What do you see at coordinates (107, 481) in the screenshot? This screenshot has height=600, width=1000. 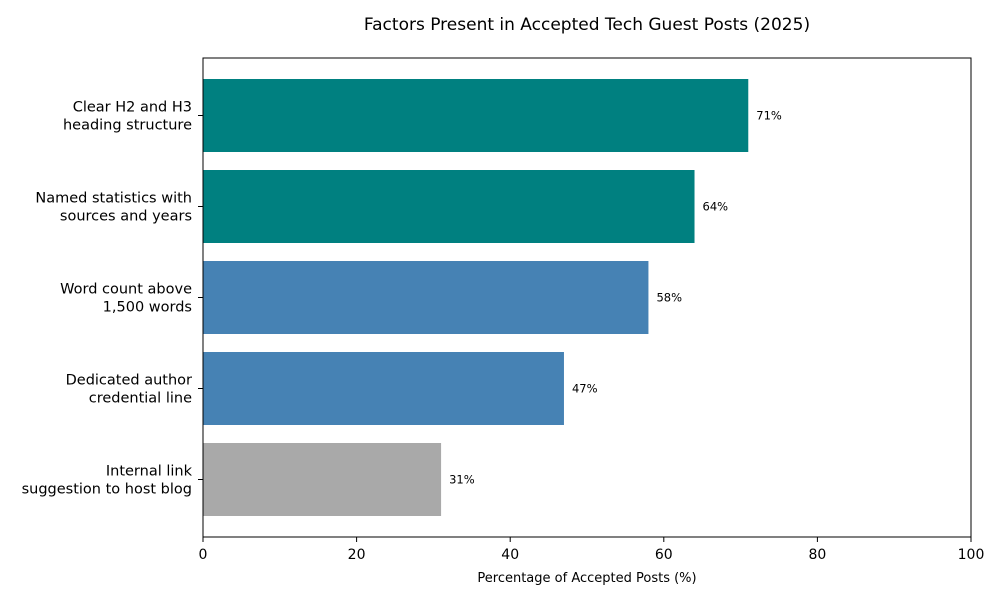 I see `y-tick-label: Internal link suggestion to host blog` at bounding box center [107, 481].